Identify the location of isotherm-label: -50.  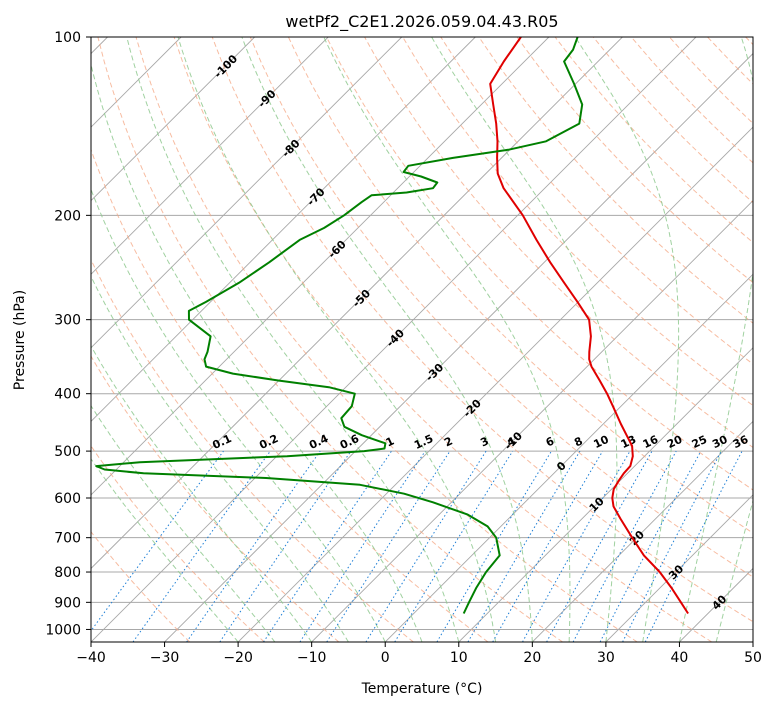
(361, 298).